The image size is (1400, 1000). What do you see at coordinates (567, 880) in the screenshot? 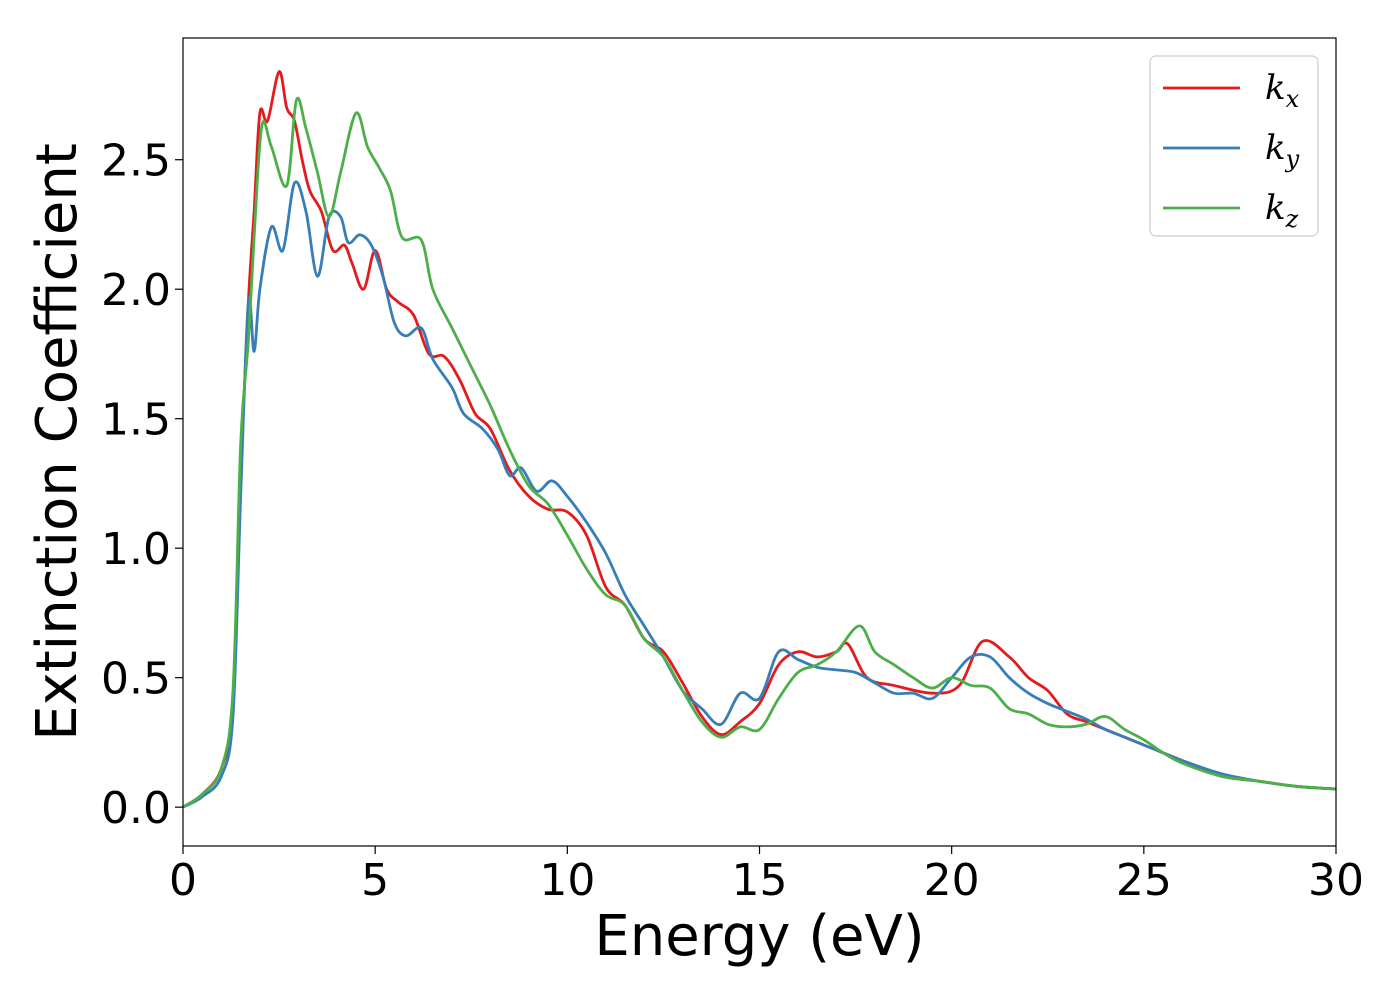
I see `x-tick-label: 10` at bounding box center [567, 880].